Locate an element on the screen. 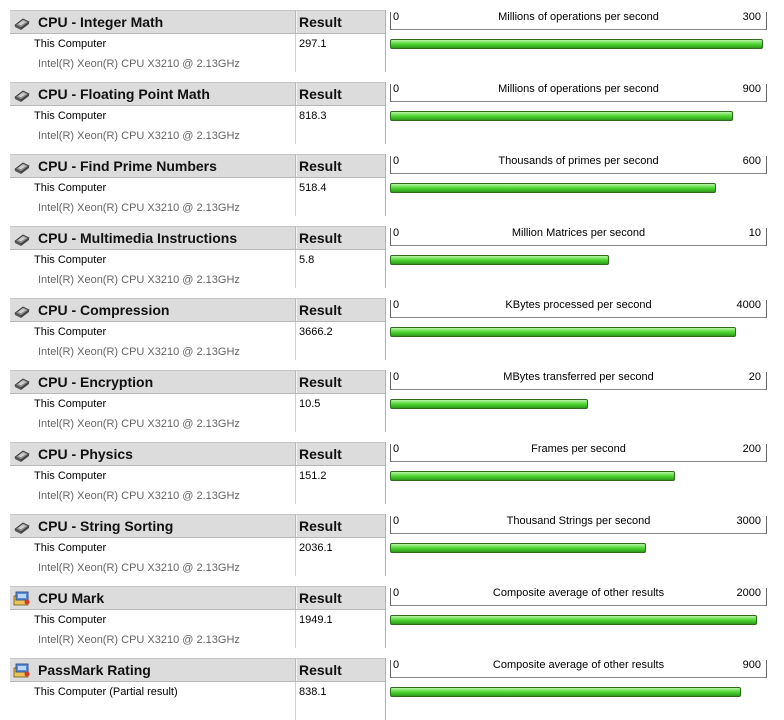 The image size is (784, 720). scale-axis: 0 KBytes processed per second 4000 is located at coordinates (578, 310).